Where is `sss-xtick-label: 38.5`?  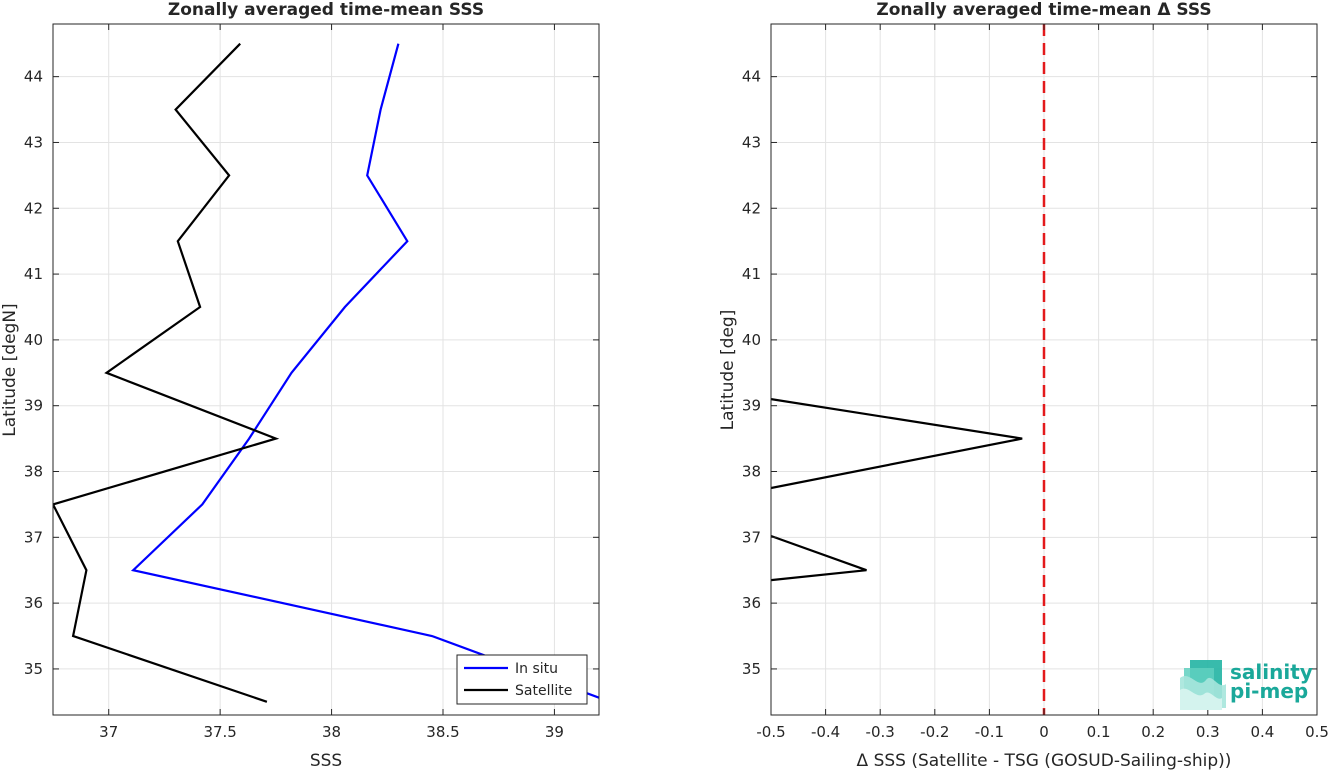
sss-xtick-label: 38.5 is located at coordinates (442, 732).